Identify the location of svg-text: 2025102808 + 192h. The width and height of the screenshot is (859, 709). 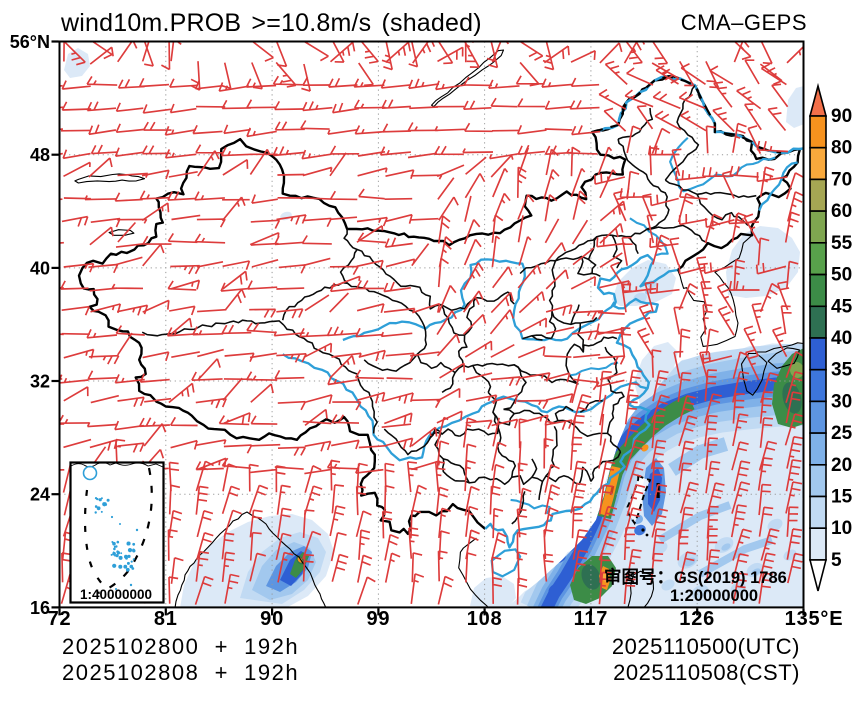
(180, 672).